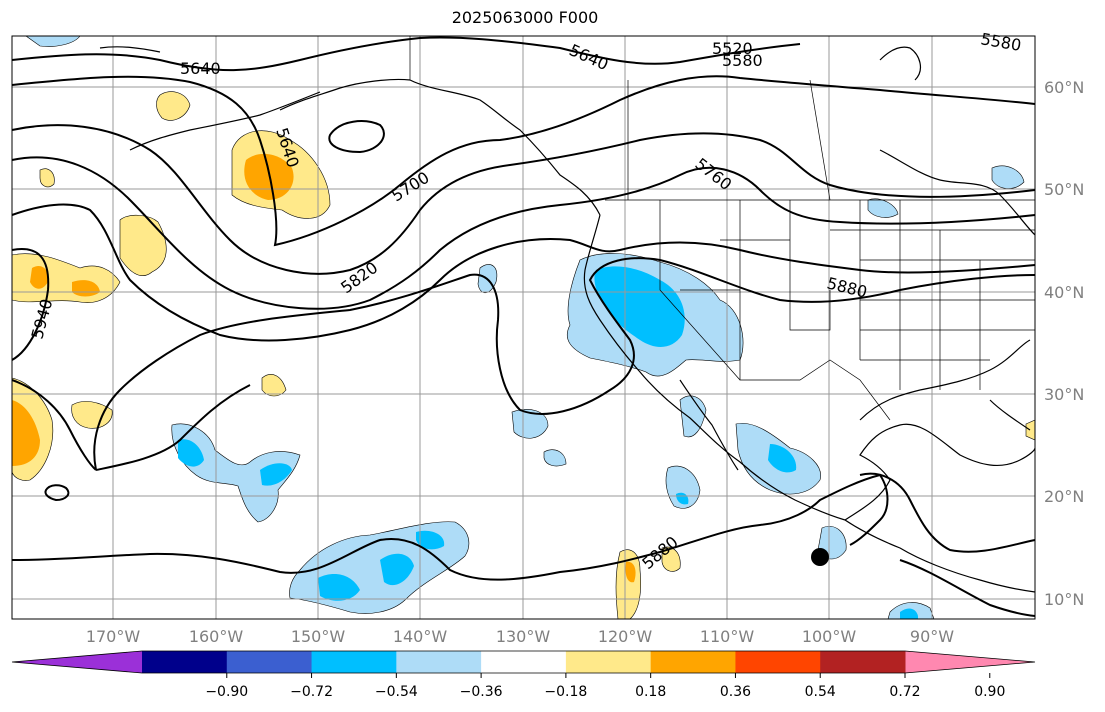 The image size is (1105, 712). I want to click on lat-label: 40°N, so click(1064, 292).